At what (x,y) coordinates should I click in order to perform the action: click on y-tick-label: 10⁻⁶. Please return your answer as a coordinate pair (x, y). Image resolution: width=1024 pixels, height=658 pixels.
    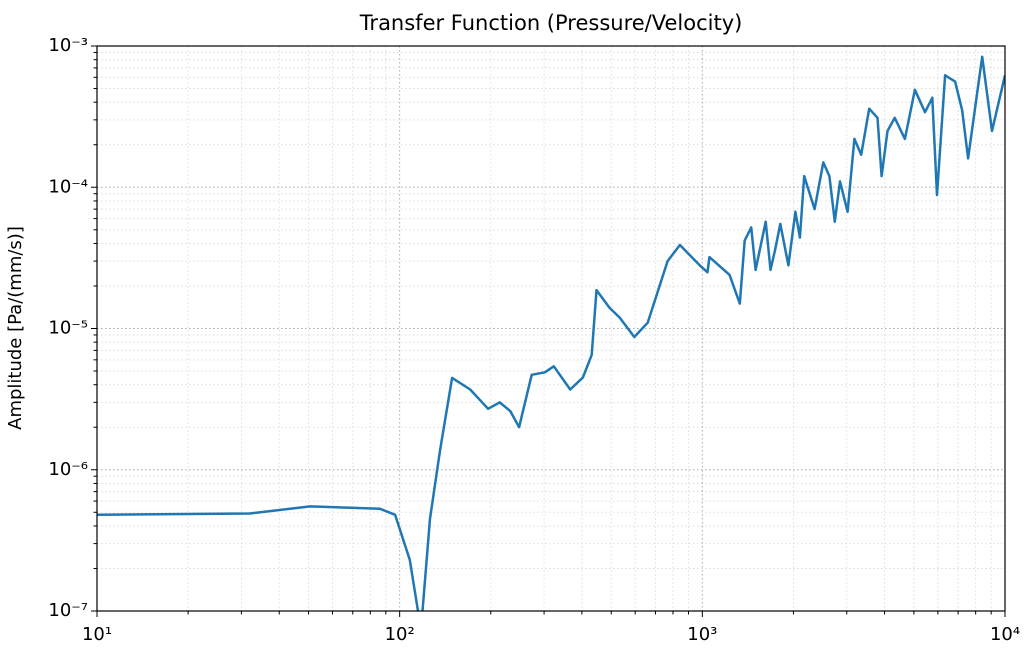
    Looking at the image, I should click on (68, 469).